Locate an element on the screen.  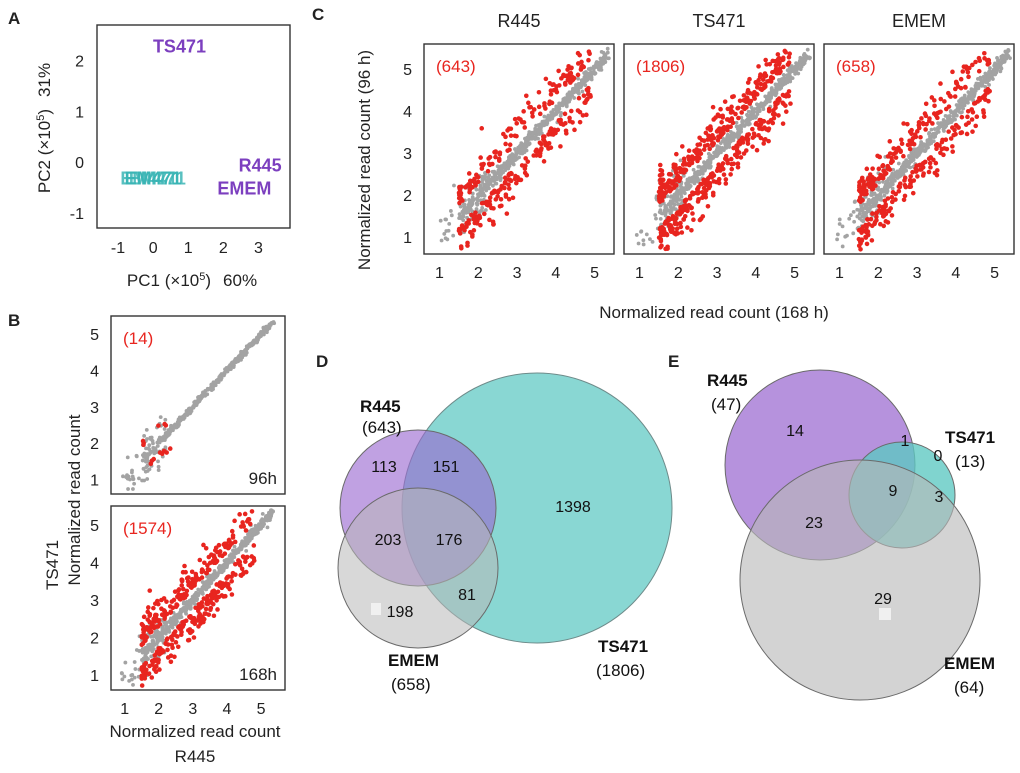
xtick-label: 1 is located at coordinates (839, 273).